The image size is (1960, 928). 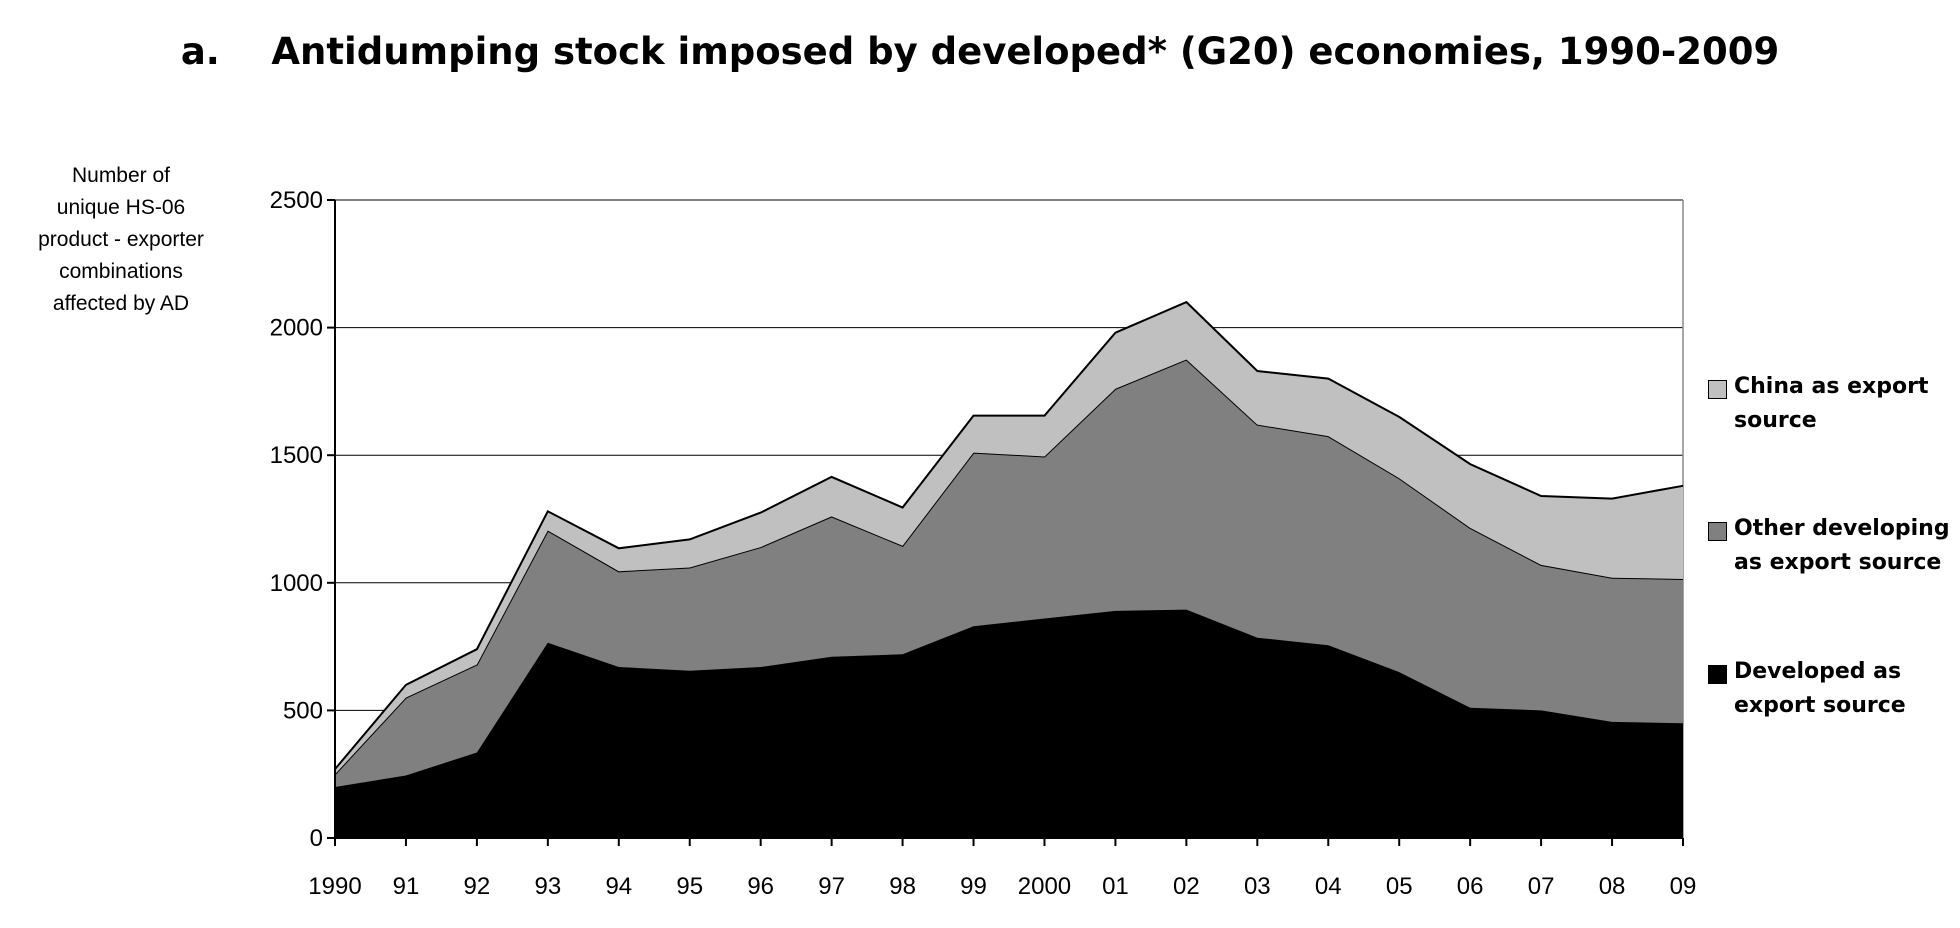 I want to click on x-tick-label: 03, so click(x=1257, y=886).